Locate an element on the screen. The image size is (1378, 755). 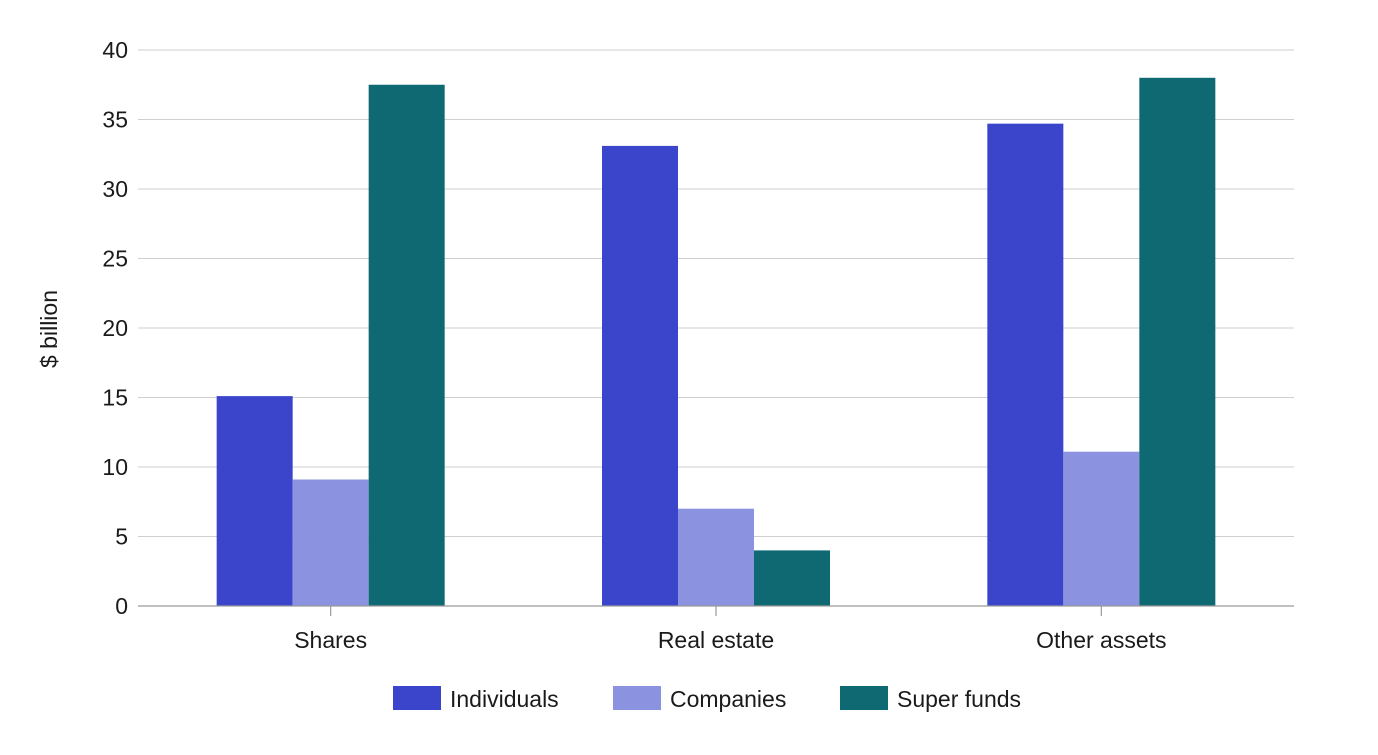
bar-individuals-real-estate is located at coordinates (640, 375).